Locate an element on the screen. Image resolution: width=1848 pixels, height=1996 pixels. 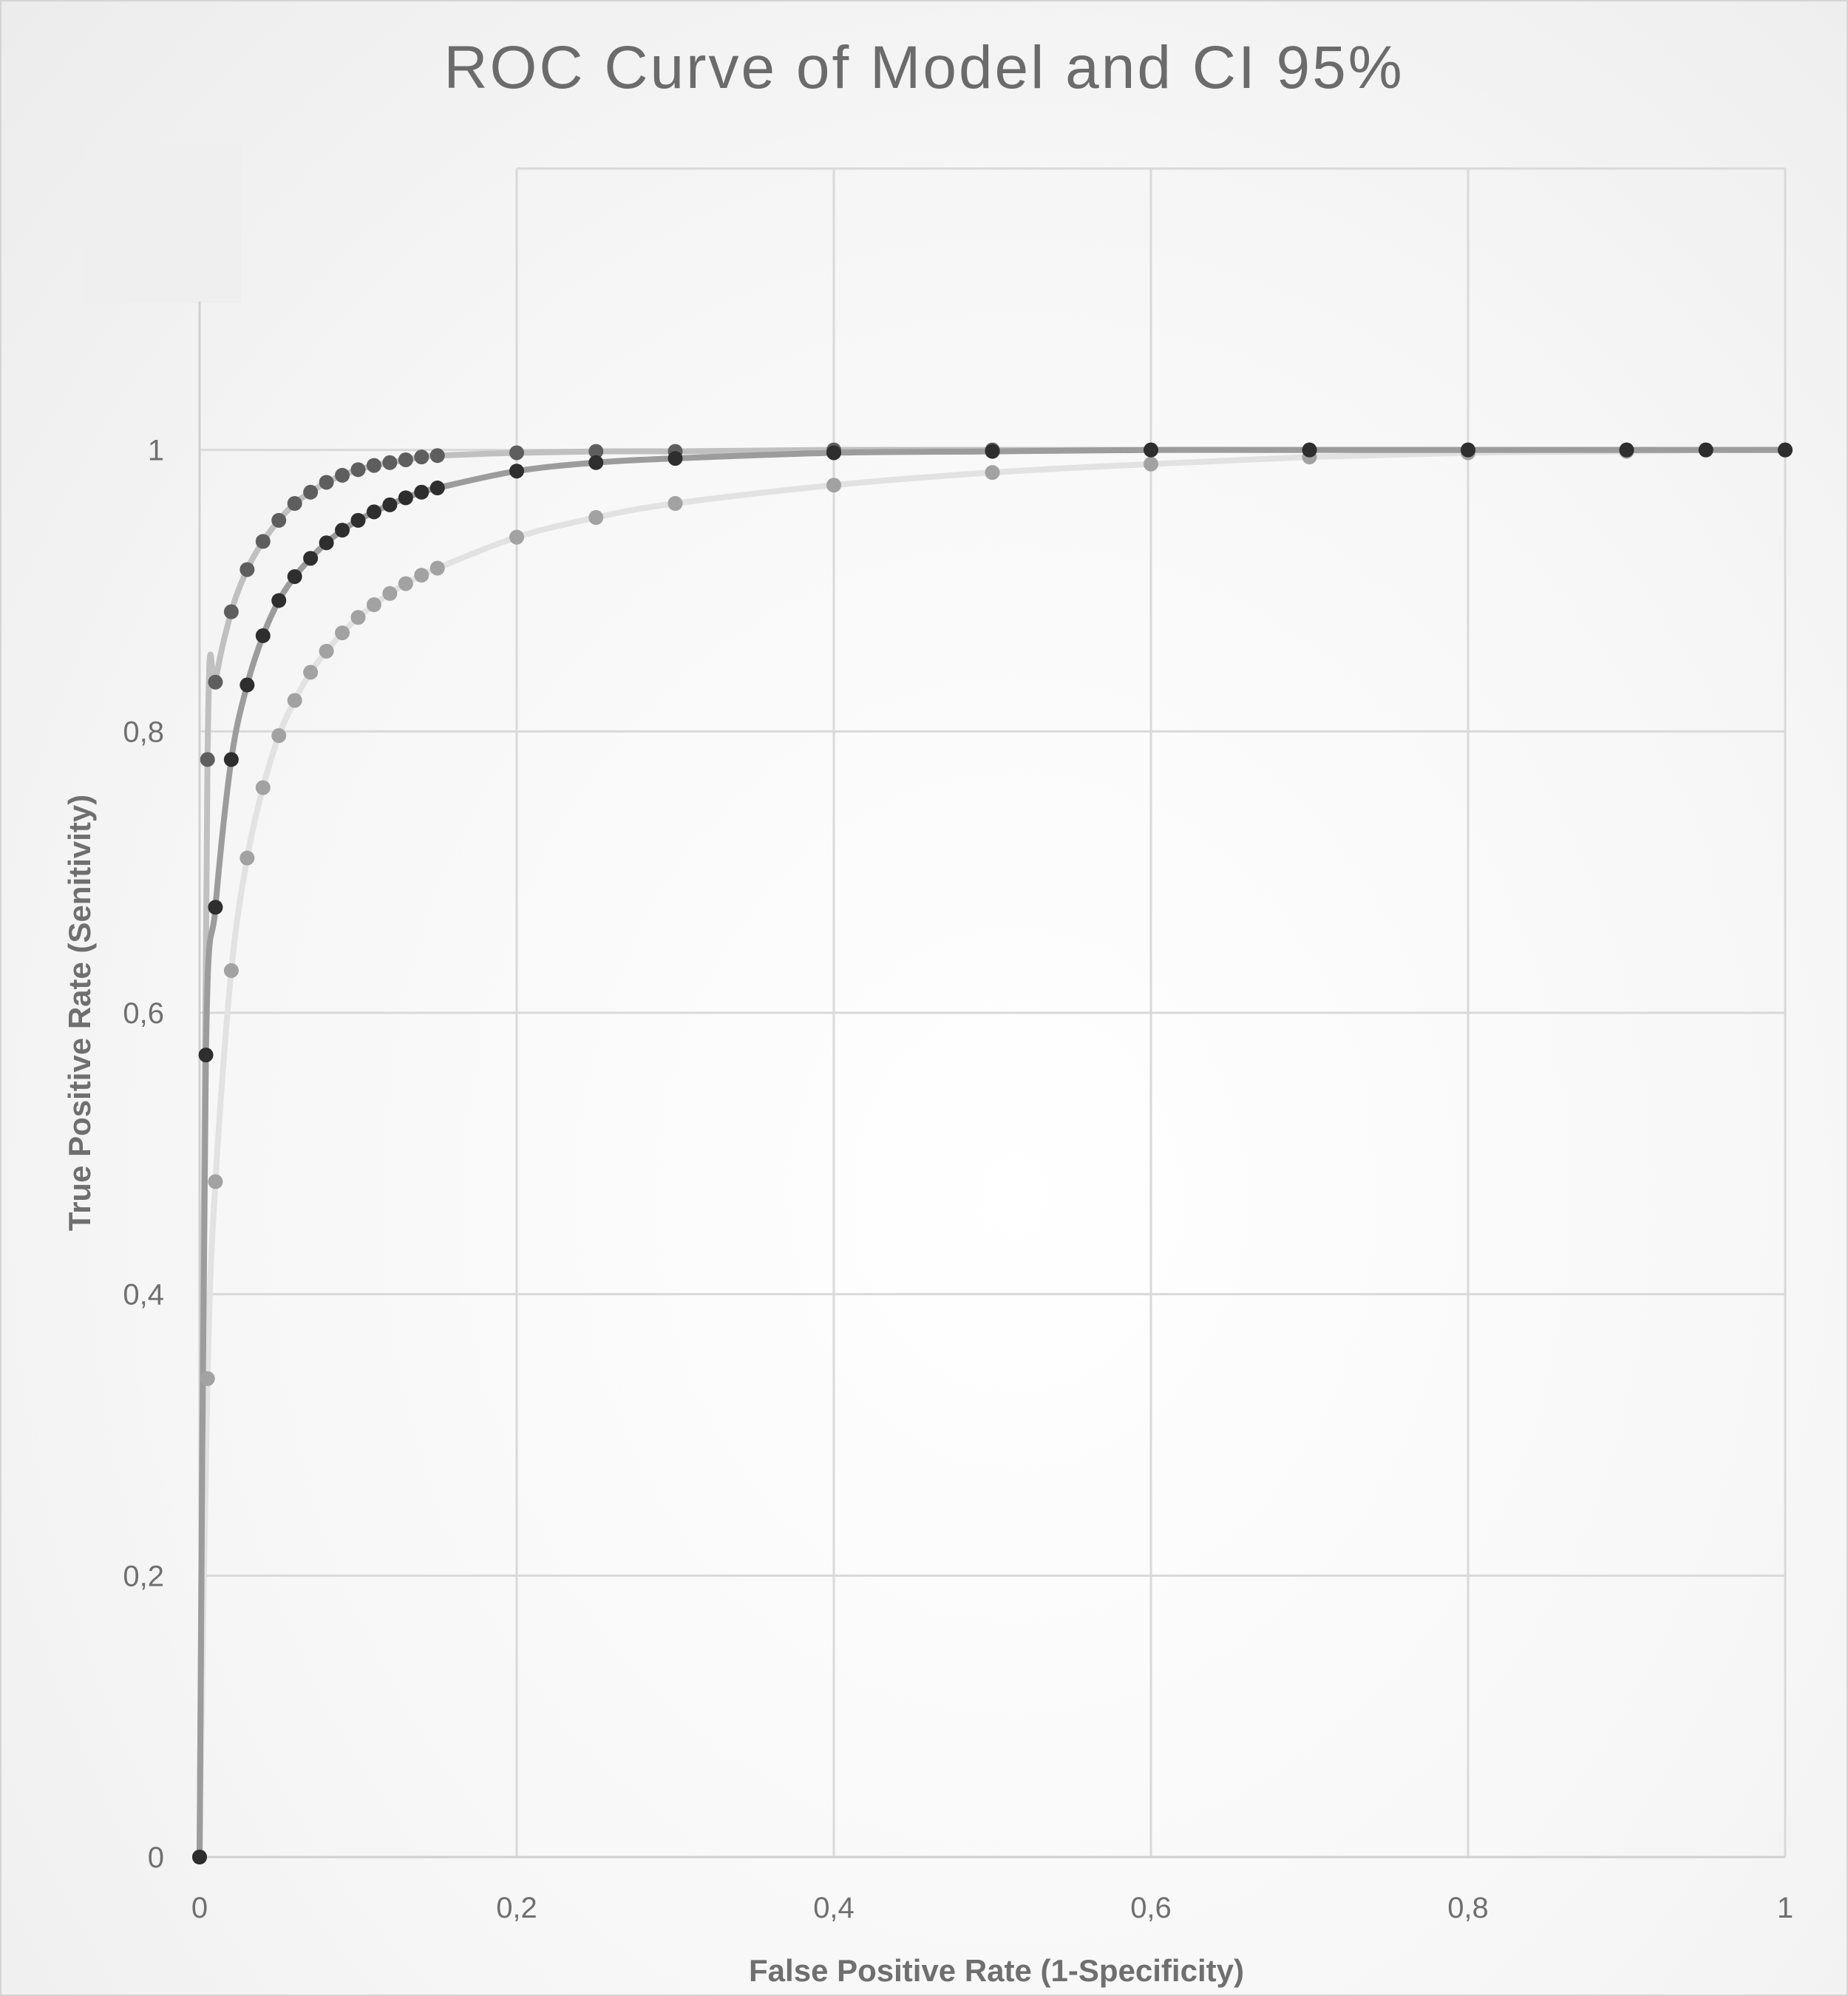
y-tick-label: 0,4 is located at coordinates (143, 1295).